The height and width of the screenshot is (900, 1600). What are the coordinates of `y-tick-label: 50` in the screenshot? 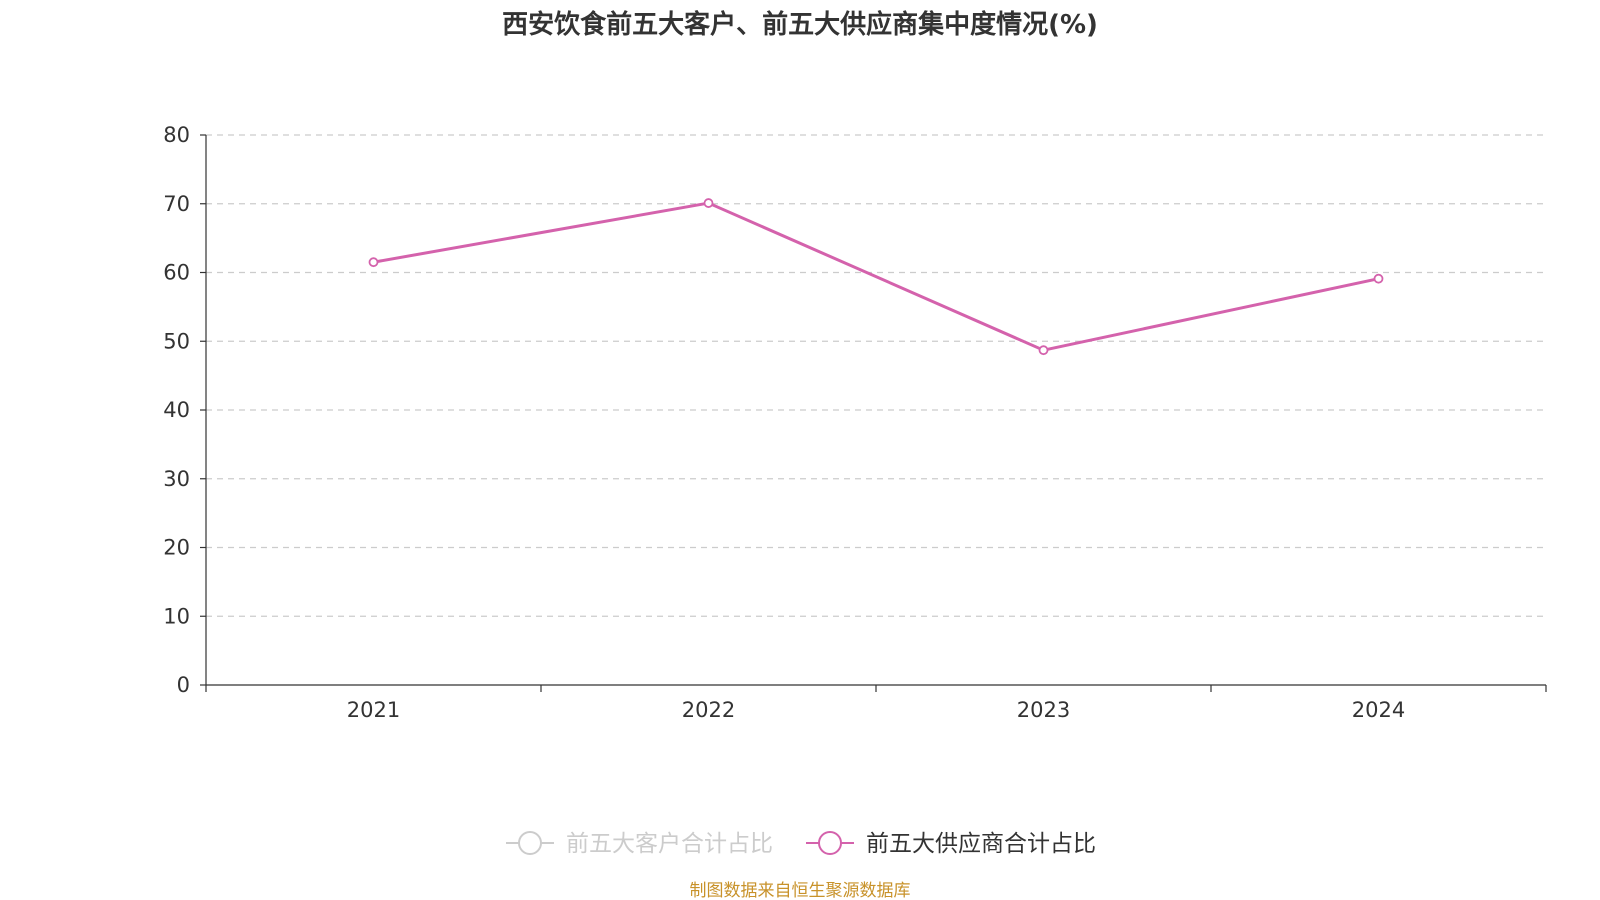 It's located at (176, 341).